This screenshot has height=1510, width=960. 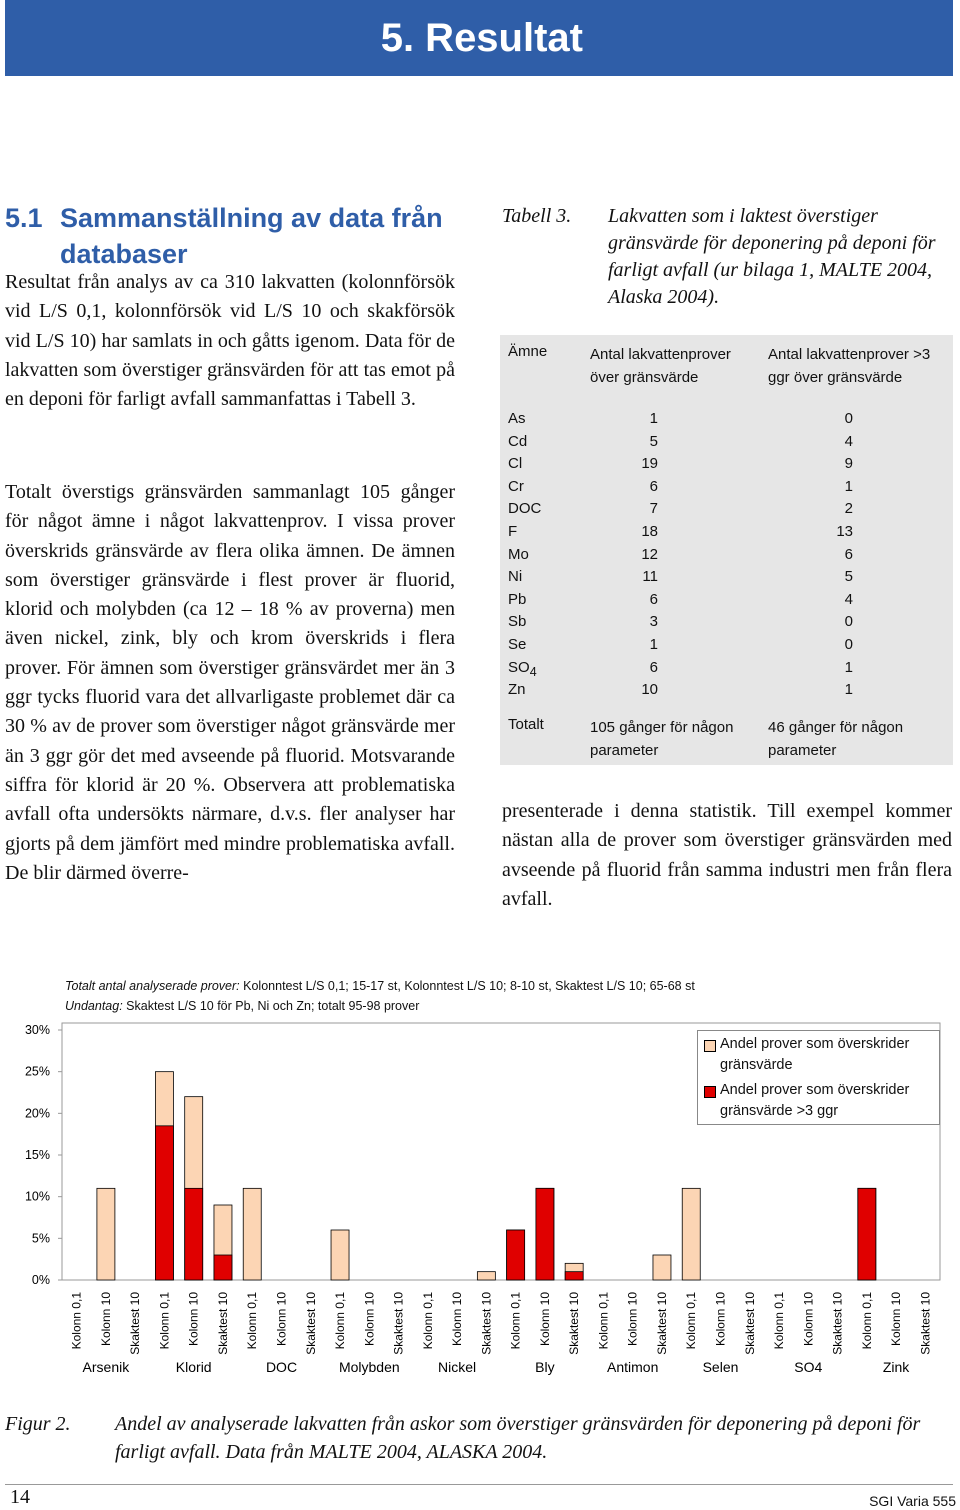 I want to click on row-name: Zn, so click(x=517, y=690).